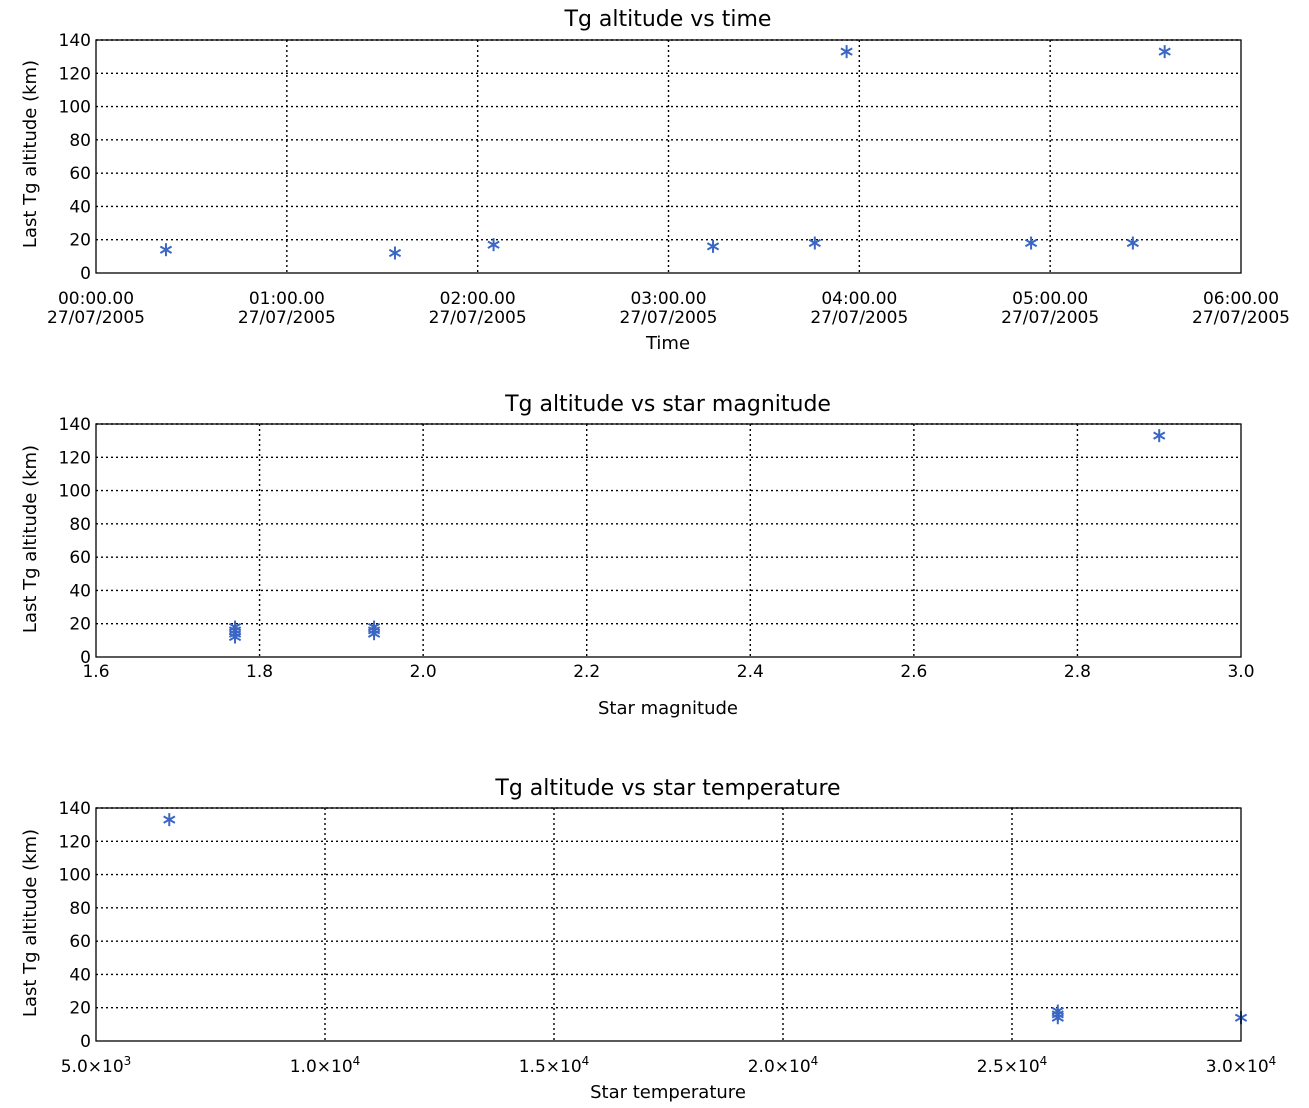 The height and width of the screenshot is (1108, 1309). I want to click on chart-title: Tg altitude vs star magnitude, so click(667, 404).